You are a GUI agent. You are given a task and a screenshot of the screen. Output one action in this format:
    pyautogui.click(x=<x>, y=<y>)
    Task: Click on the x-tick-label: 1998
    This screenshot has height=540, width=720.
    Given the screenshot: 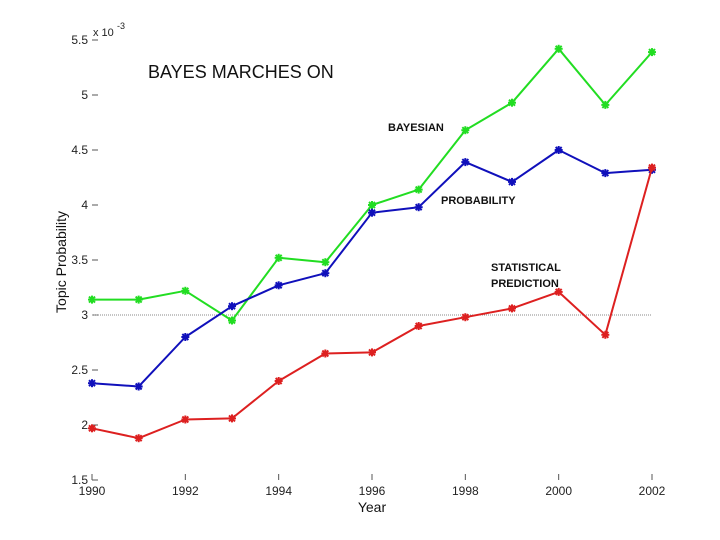 What is the action you would take?
    pyautogui.click(x=465, y=491)
    